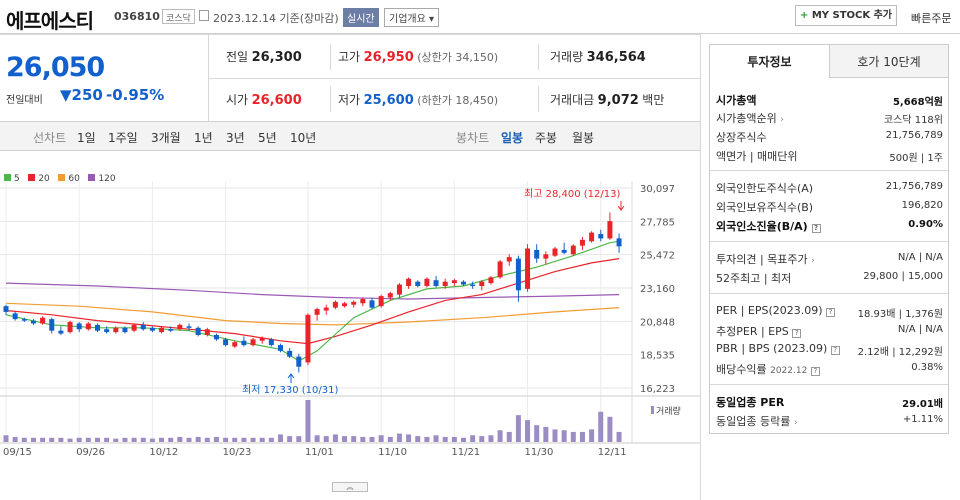 This screenshot has width=960, height=500. I want to click on market-cap-rank-value: 코스닥 118위, so click(913, 120).